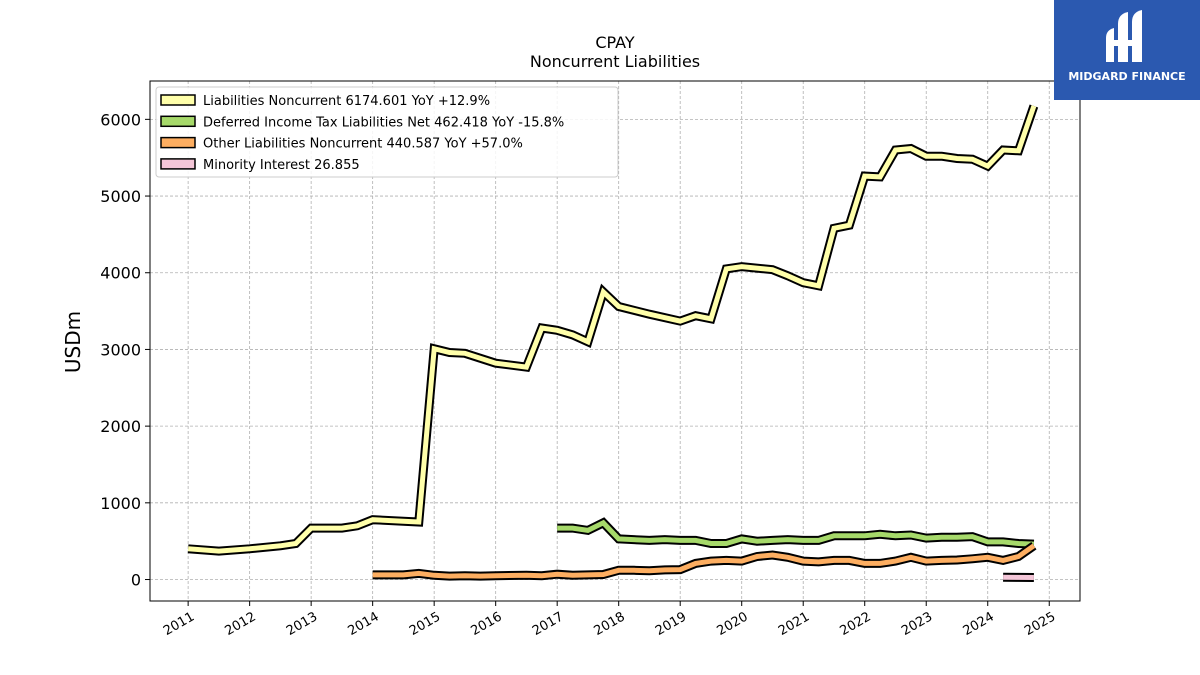  I want to click on x-tick-label: 2018, so click(610, 624).